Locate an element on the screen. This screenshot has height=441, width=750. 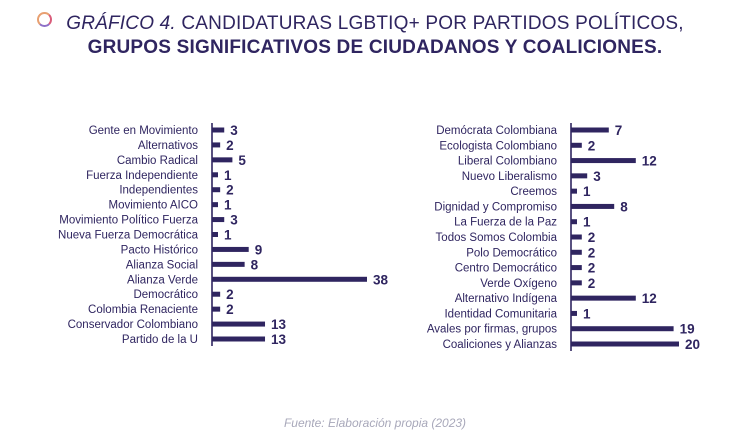
category-label: Alternativos is located at coordinates (168, 146).